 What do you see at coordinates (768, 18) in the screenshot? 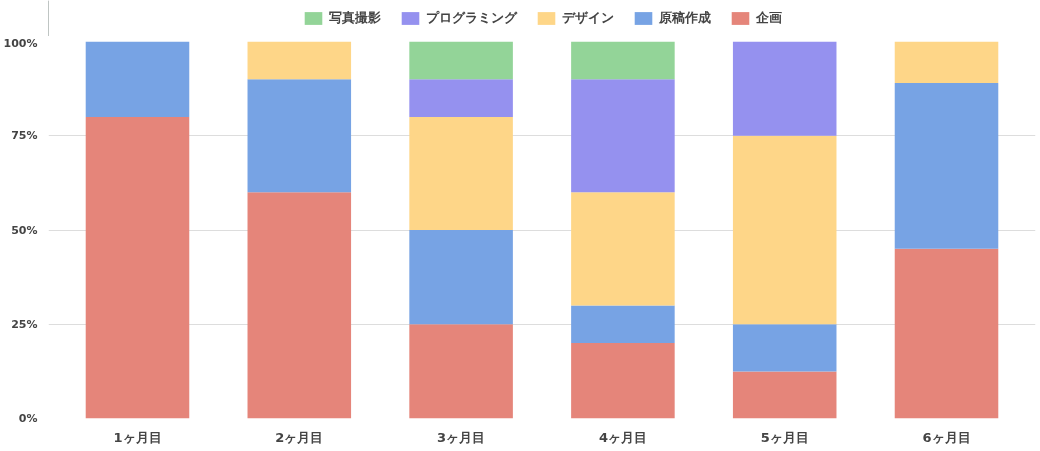
I see `legend-label: 企画` at bounding box center [768, 18].